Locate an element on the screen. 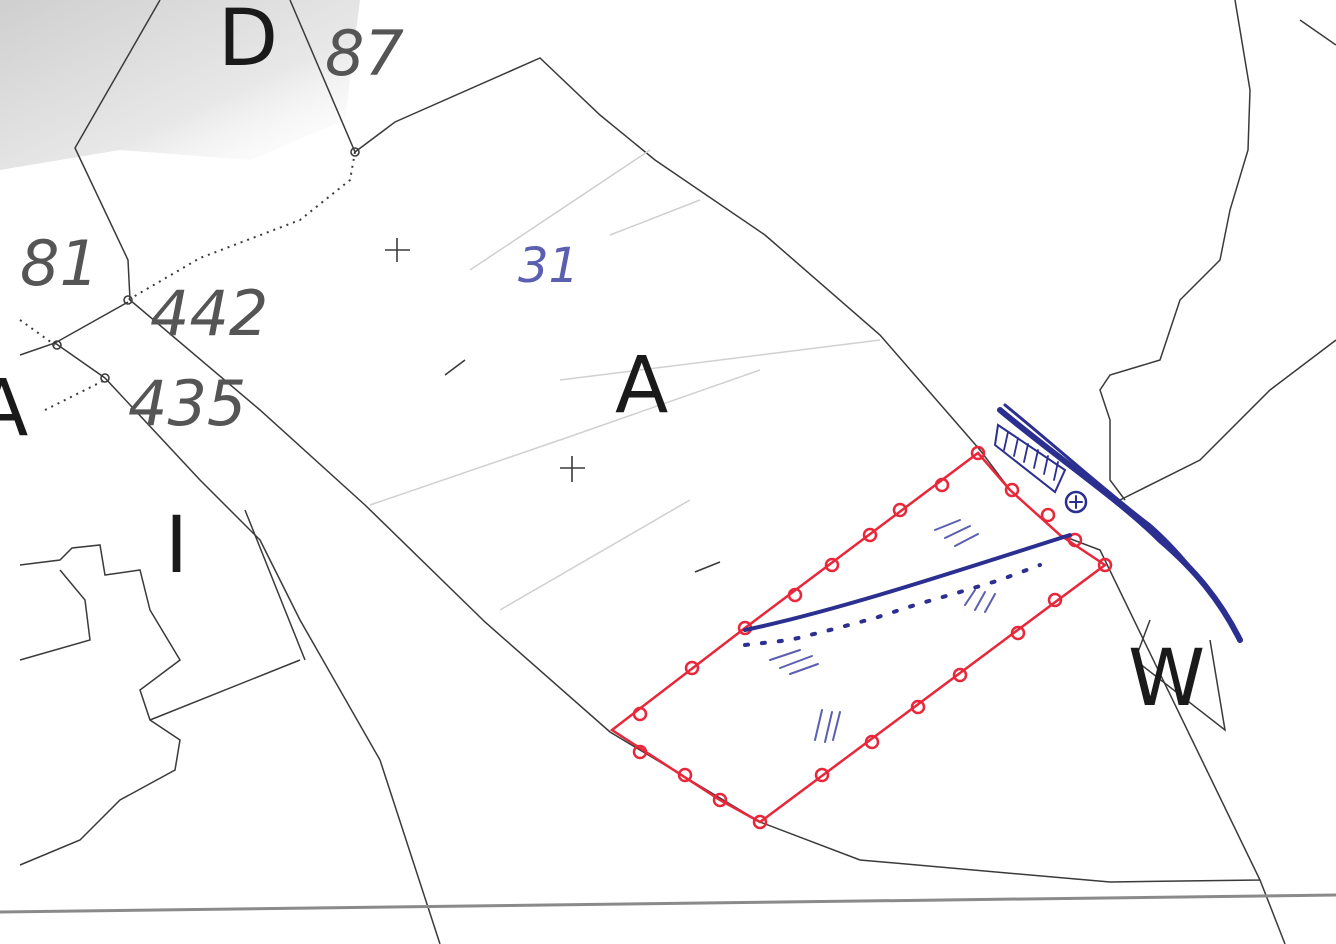 This screenshot has width=1336, height=944. handwritten-parcel-number: 31 is located at coordinates (548, 266).